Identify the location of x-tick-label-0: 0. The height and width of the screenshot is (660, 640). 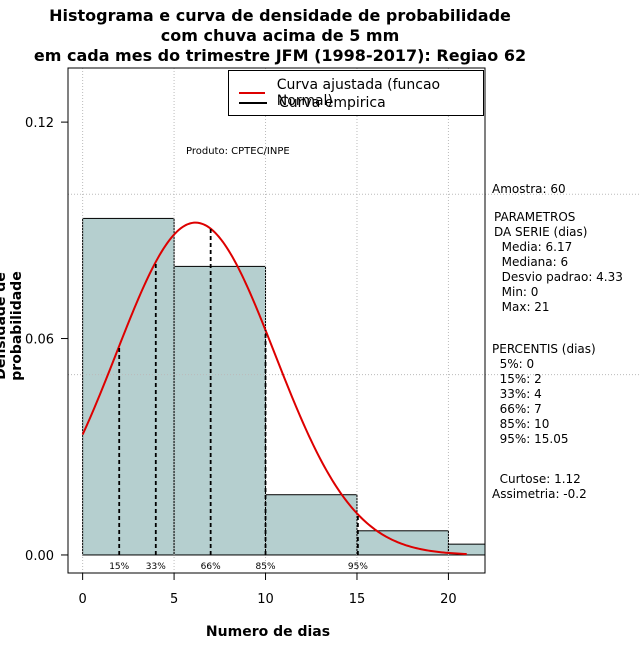
(82, 599).